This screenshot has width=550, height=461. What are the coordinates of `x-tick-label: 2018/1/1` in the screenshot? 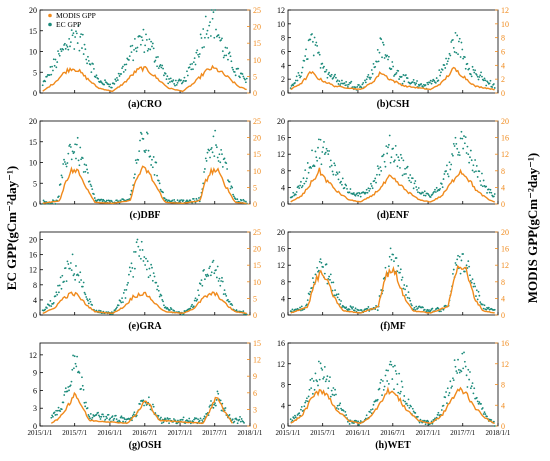 It's located at (250, 433).